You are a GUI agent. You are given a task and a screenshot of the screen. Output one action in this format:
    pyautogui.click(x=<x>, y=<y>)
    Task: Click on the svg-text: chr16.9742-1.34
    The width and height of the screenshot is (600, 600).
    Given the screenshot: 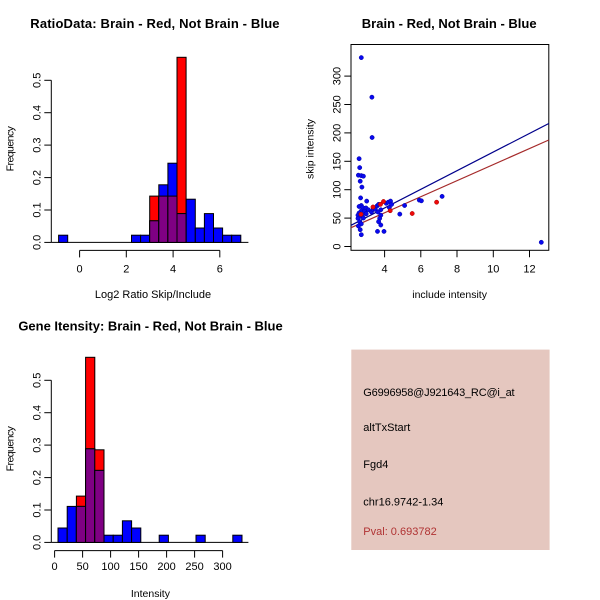 What is the action you would take?
    pyautogui.click(x=403, y=503)
    